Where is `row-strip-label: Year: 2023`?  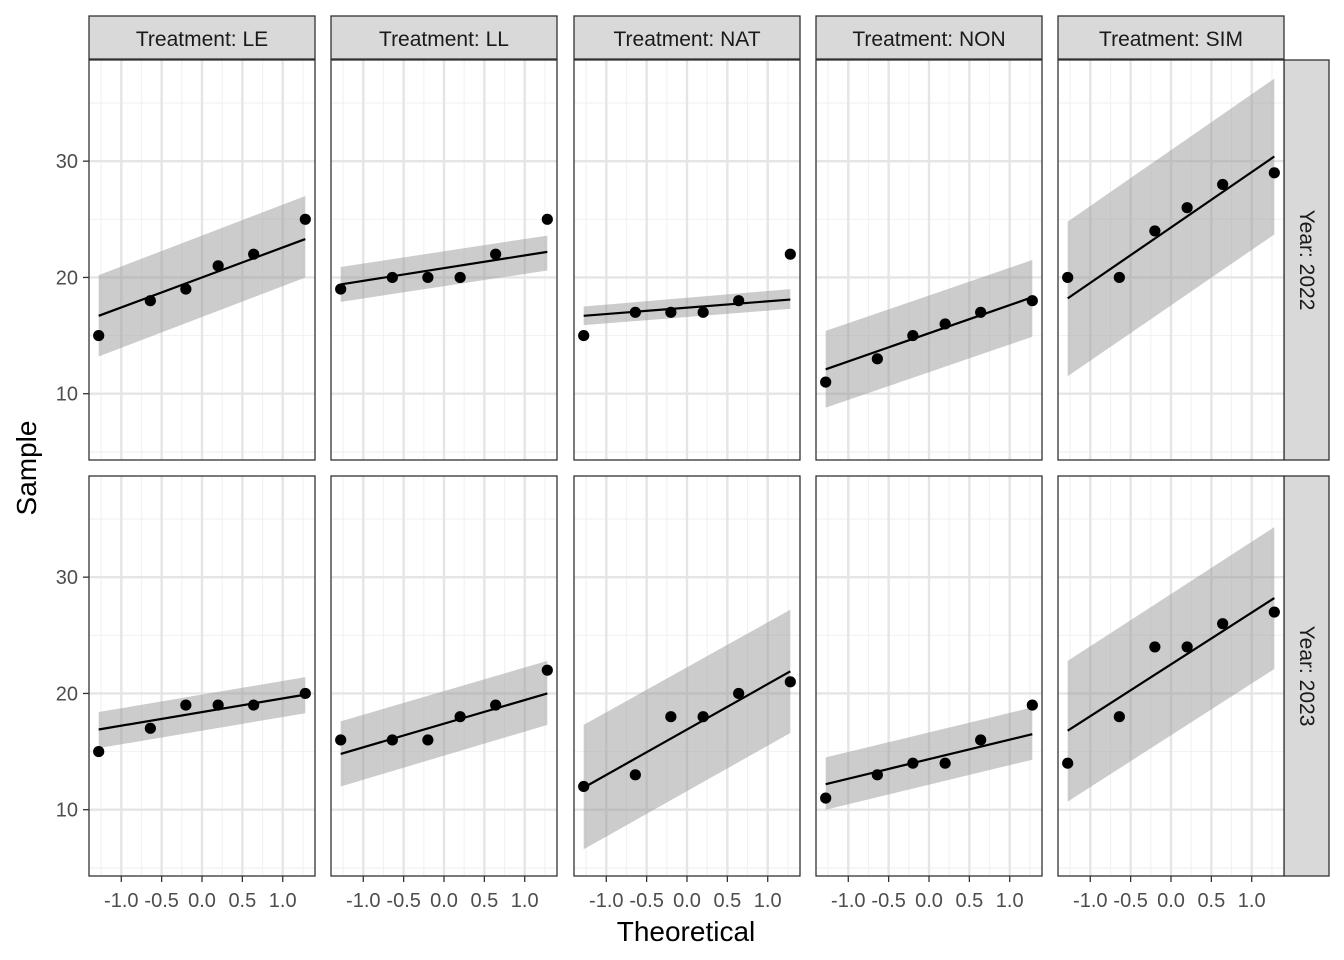 row-strip-label: Year: 2023 is located at coordinates (1306, 676).